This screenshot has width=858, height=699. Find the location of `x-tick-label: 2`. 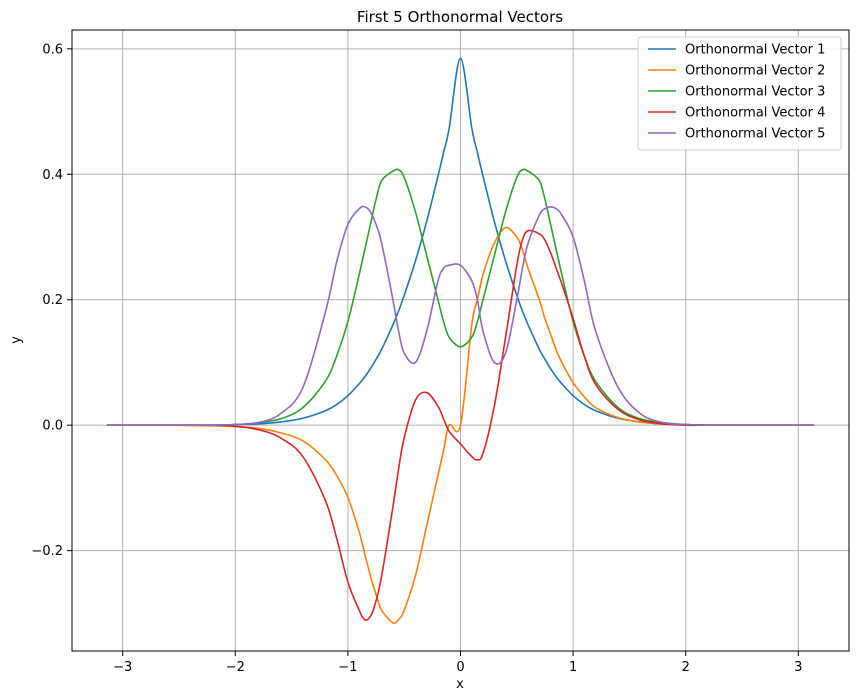

x-tick-label: 2 is located at coordinates (686, 667).